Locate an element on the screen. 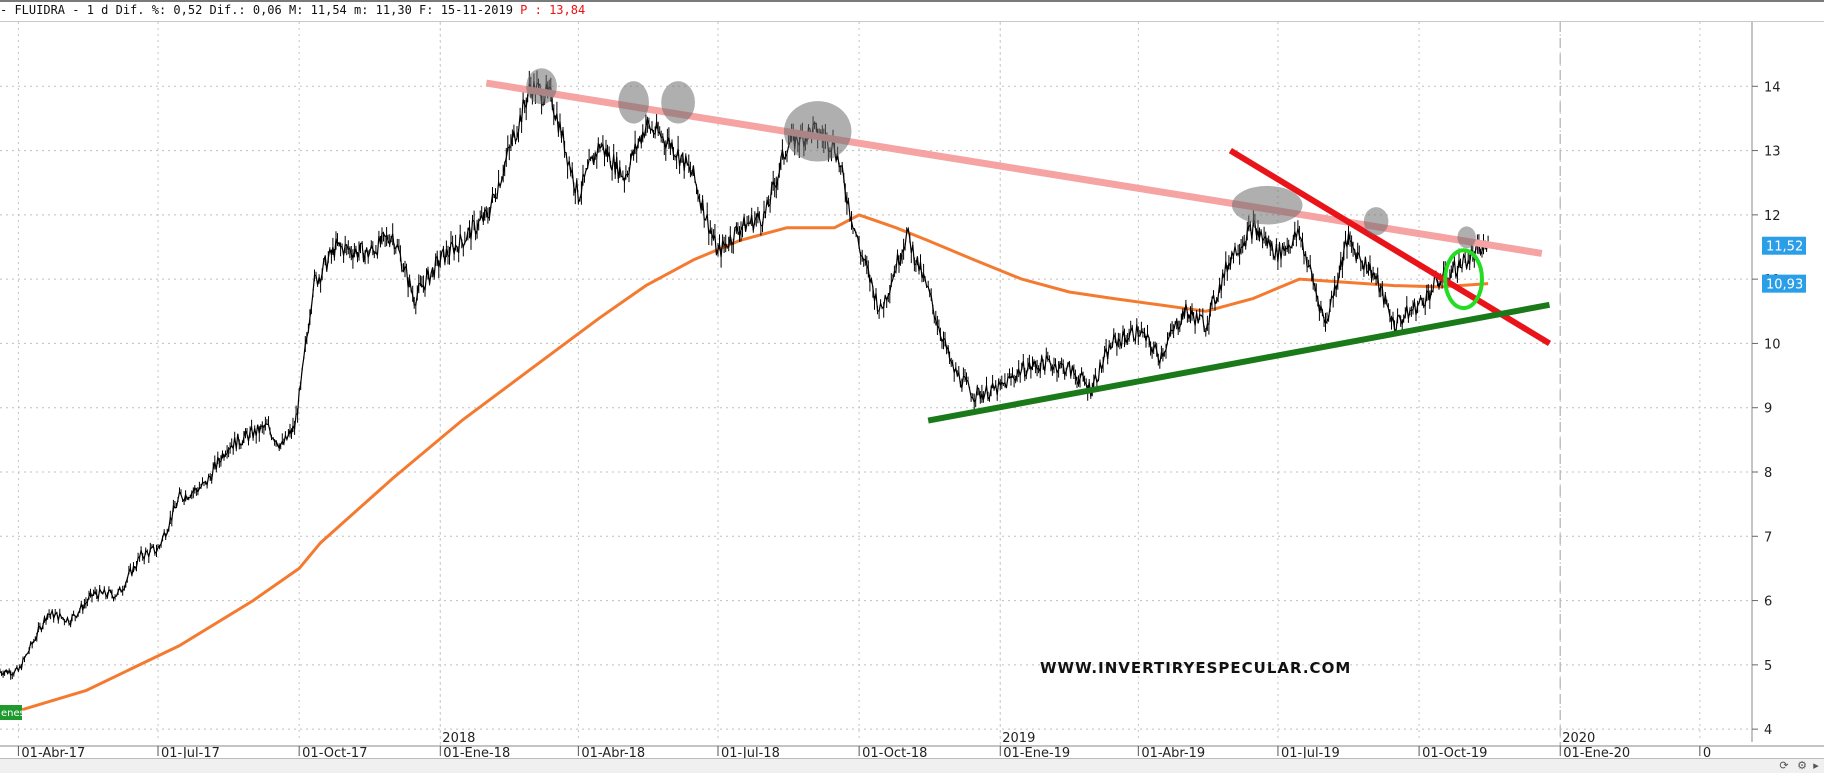 Image resolution: width=1824 pixels, height=773 pixels. x-tick-label: 01-Oct-19 is located at coordinates (1454, 752).